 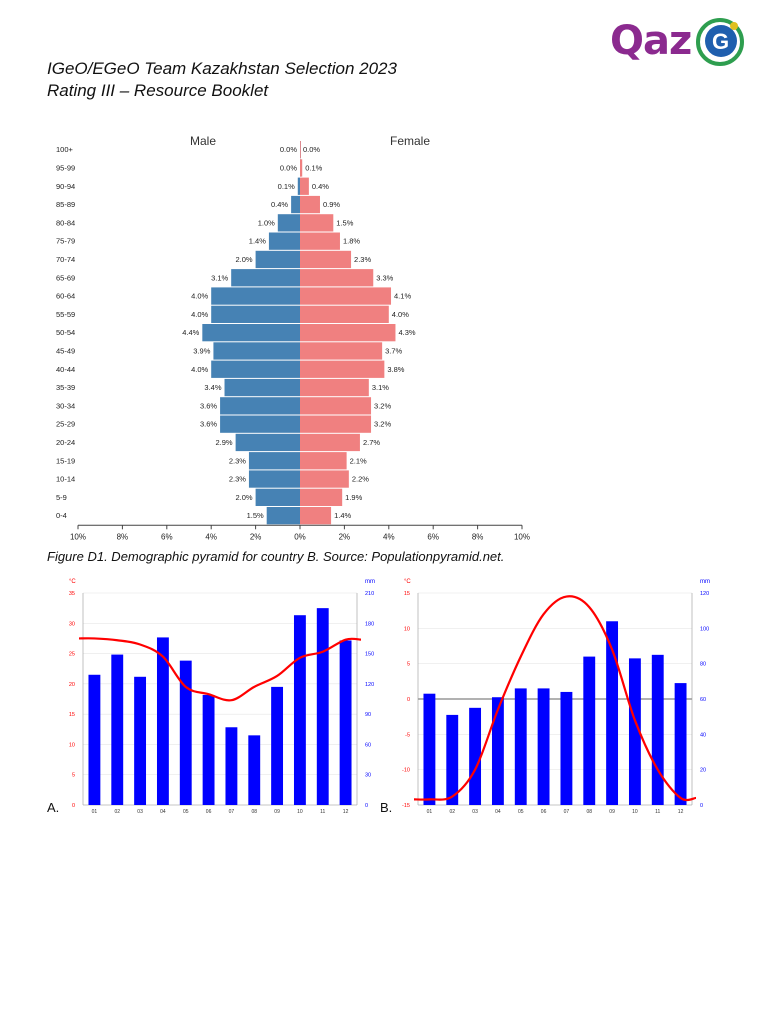 I want to click on age-group-label: 0-4, so click(x=61, y=515).